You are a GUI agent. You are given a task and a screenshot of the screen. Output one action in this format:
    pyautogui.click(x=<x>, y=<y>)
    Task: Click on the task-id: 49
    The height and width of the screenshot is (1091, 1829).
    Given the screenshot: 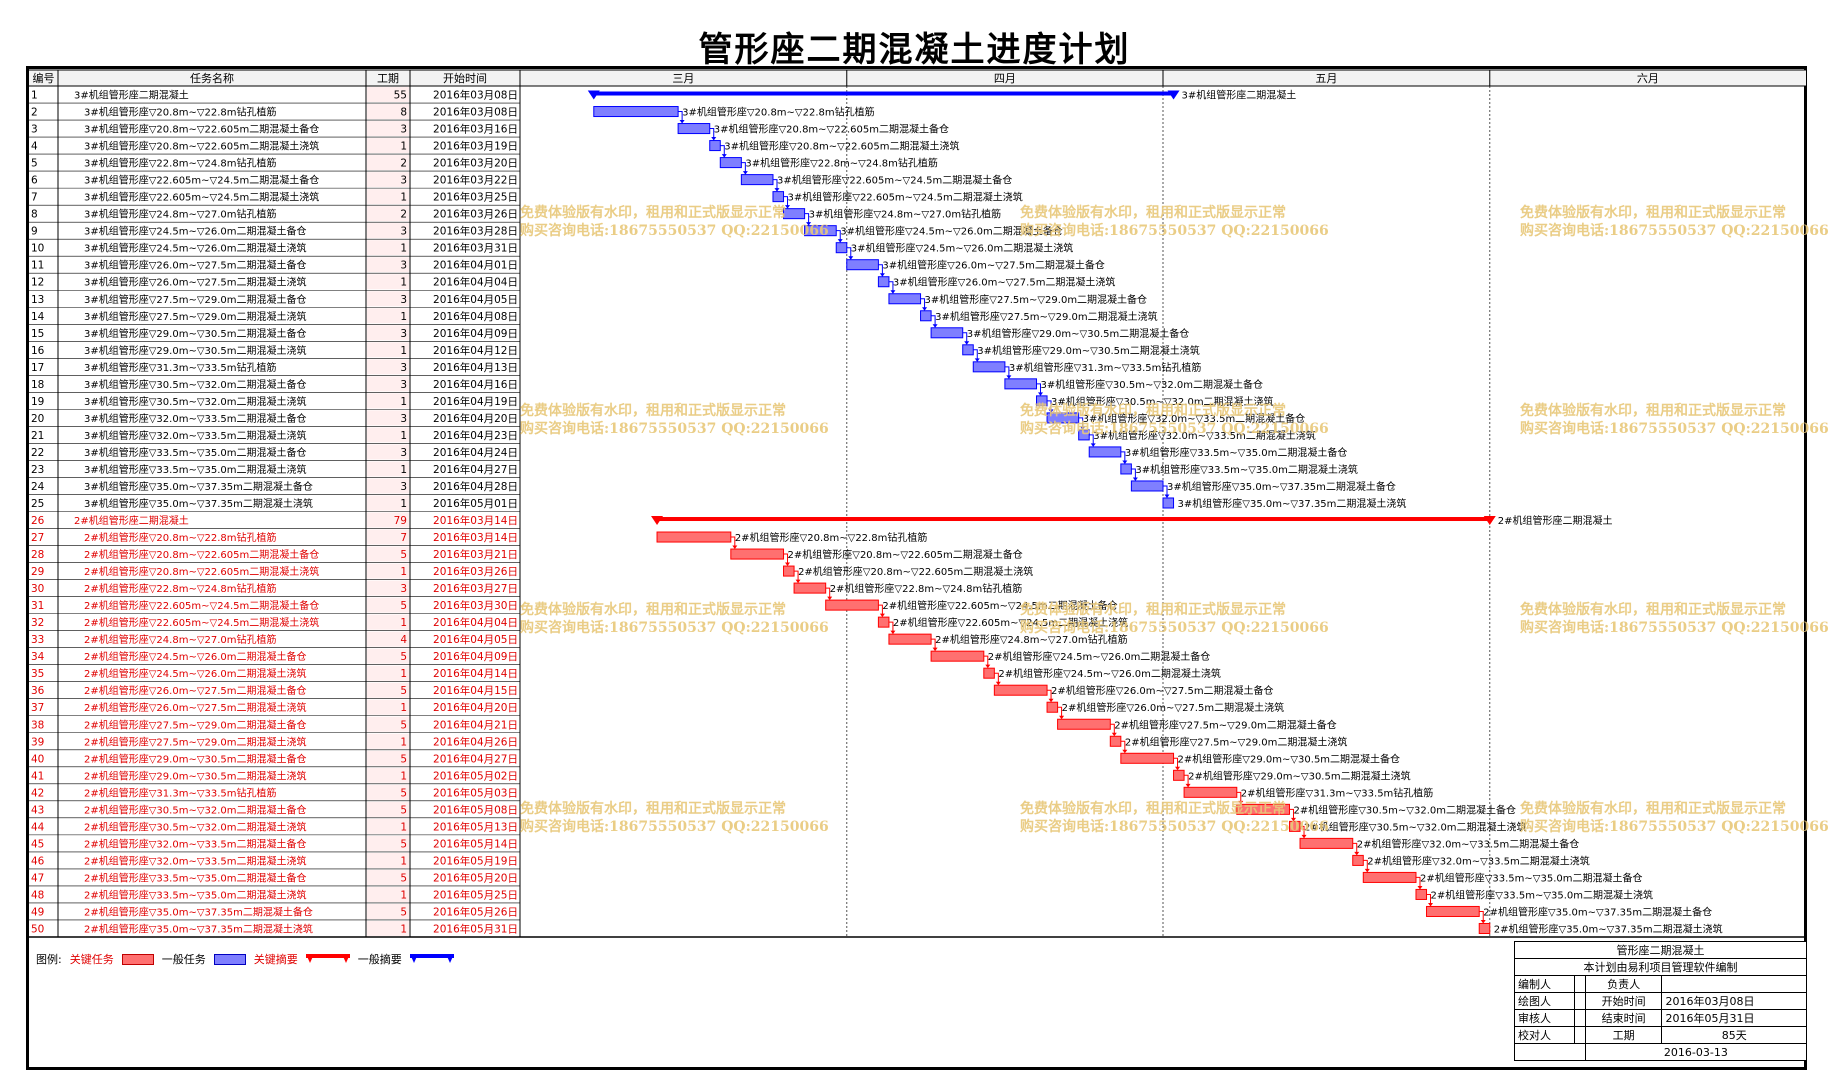 What is the action you would take?
    pyautogui.click(x=37, y=912)
    